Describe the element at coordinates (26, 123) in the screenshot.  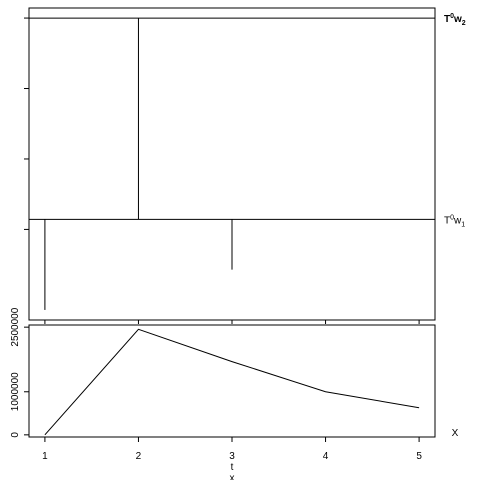
I see `top-panel-y-ticks` at that location.